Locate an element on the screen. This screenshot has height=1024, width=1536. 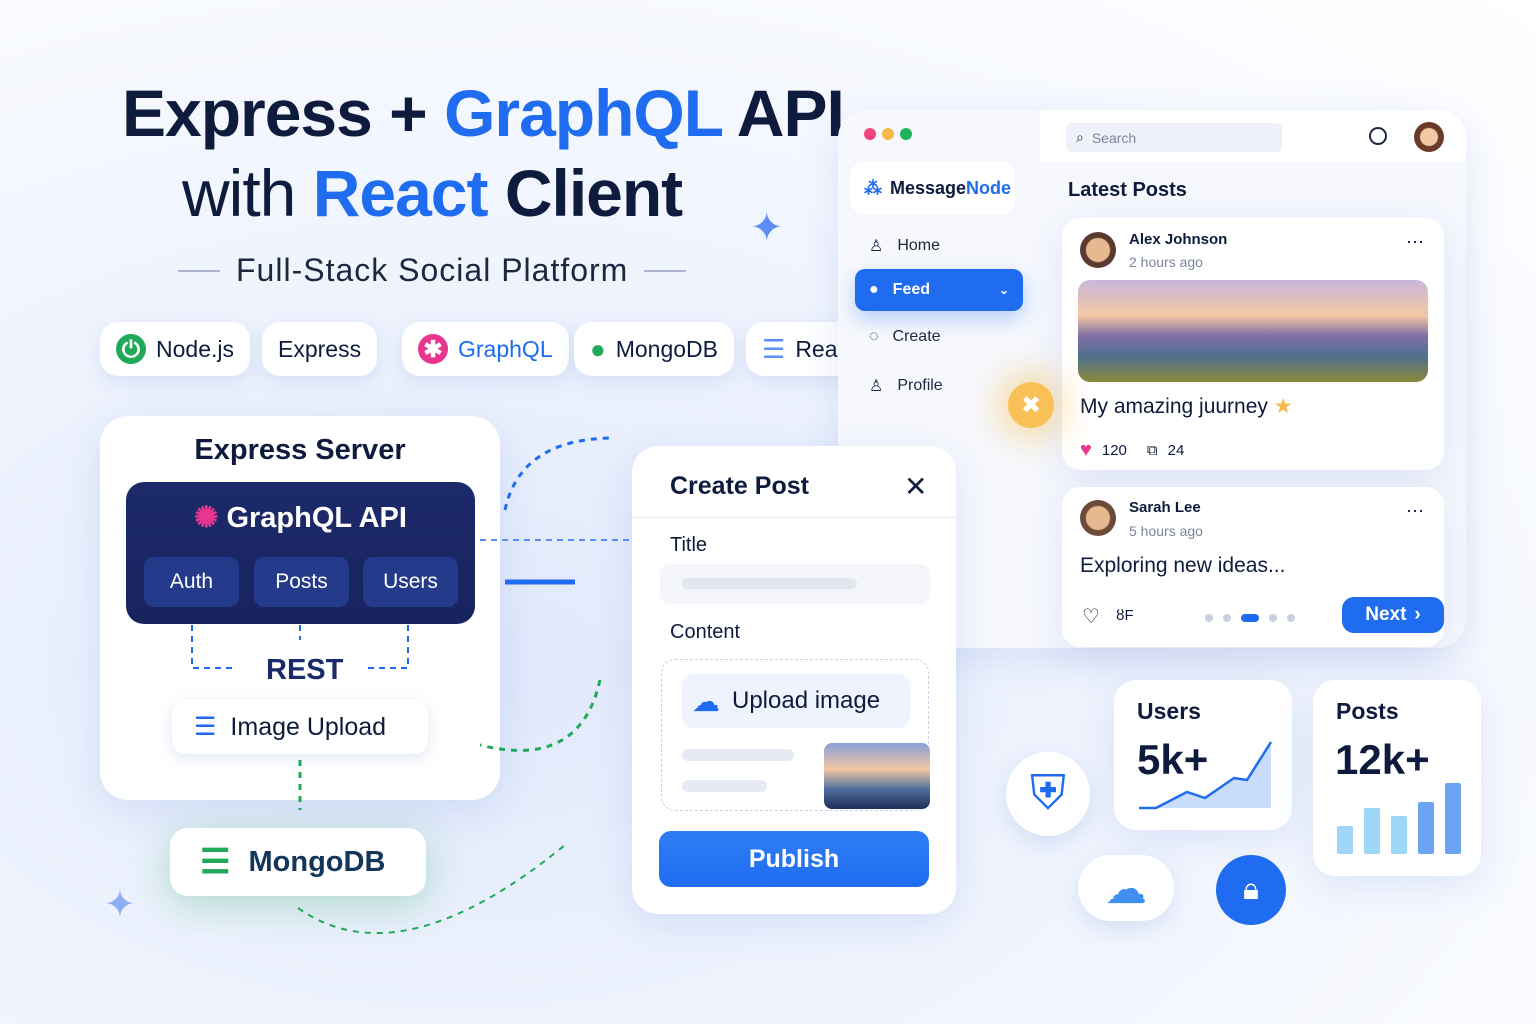
users-trend-chart is located at coordinates (1206, 775).